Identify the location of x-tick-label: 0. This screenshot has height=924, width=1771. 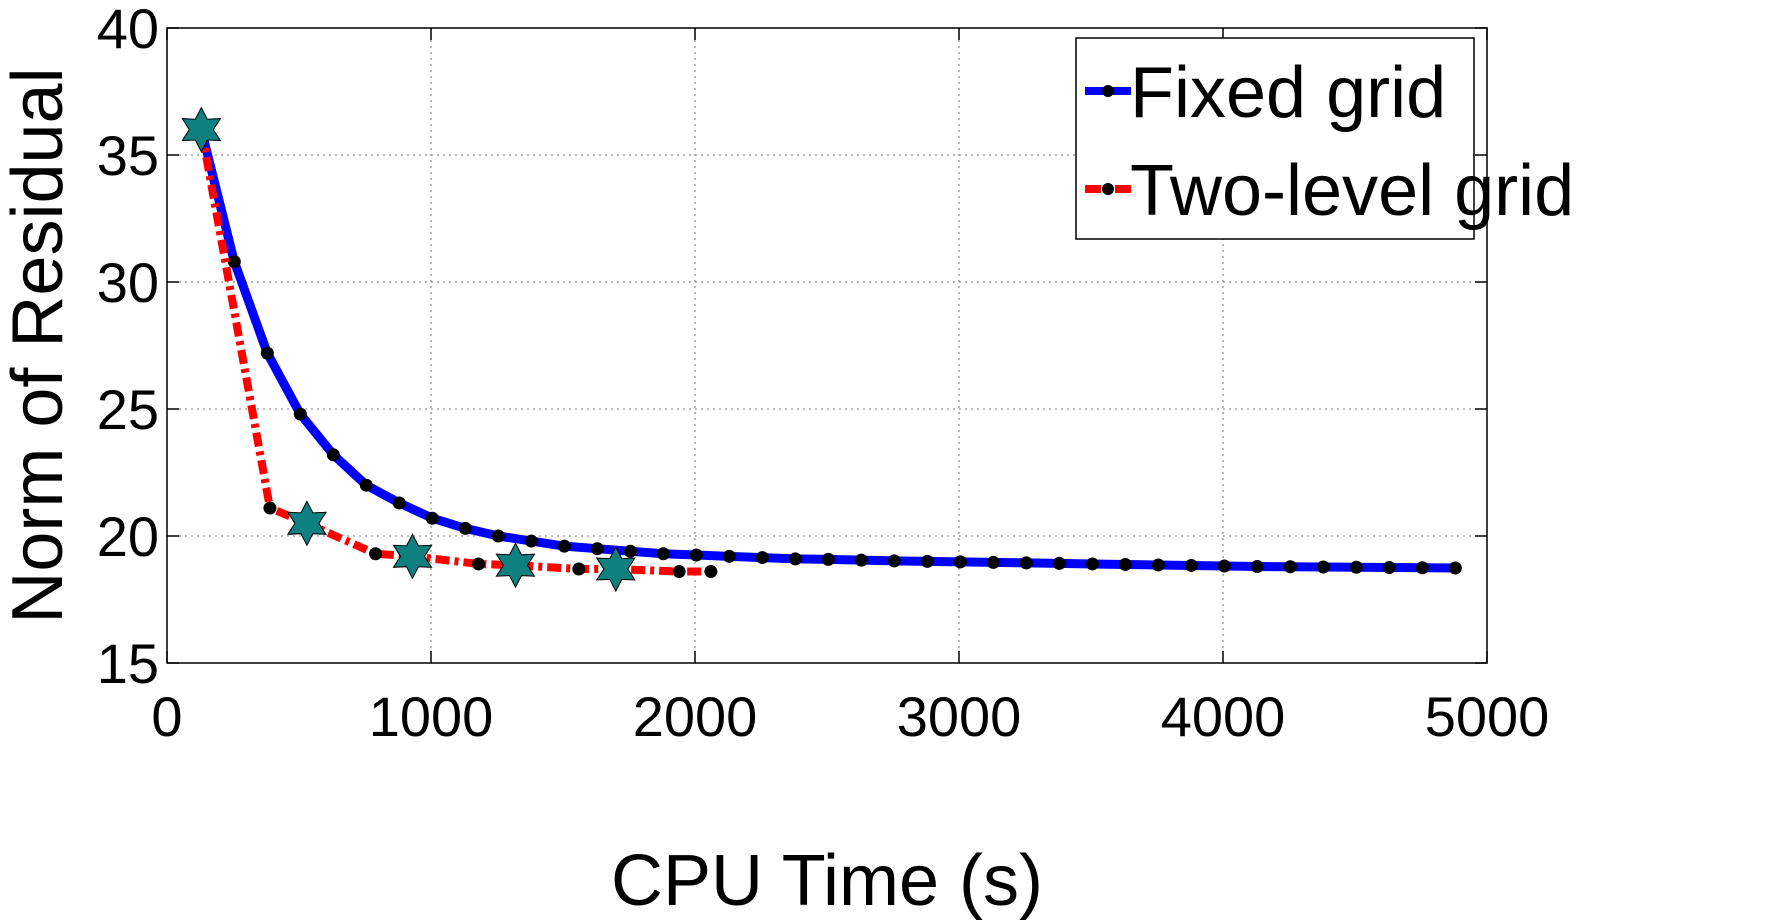
(166, 716).